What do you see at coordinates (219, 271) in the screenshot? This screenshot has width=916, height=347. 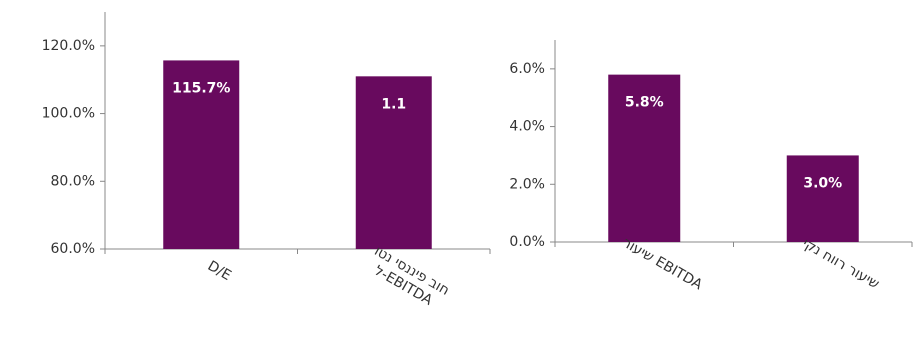 I see `x-tick-label: D/E` at bounding box center [219, 271].